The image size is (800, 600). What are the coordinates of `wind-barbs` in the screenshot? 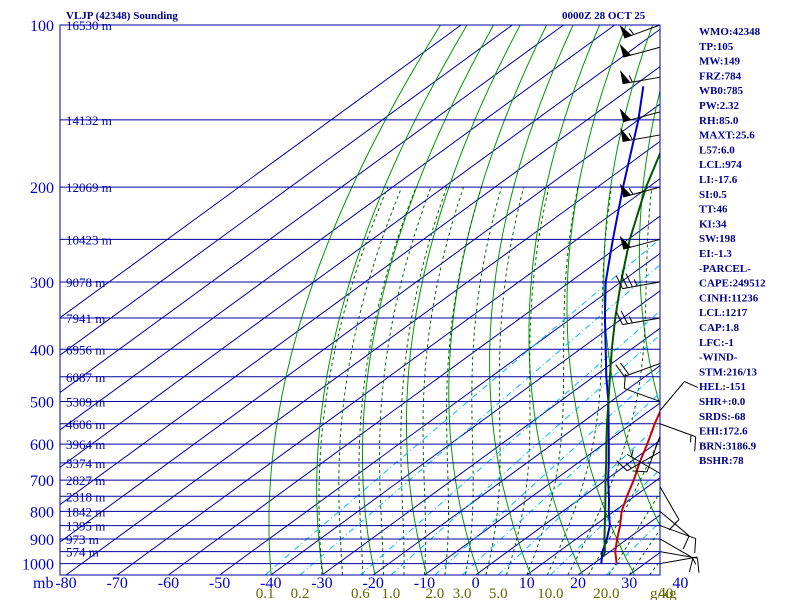 It's located at (657, 298).